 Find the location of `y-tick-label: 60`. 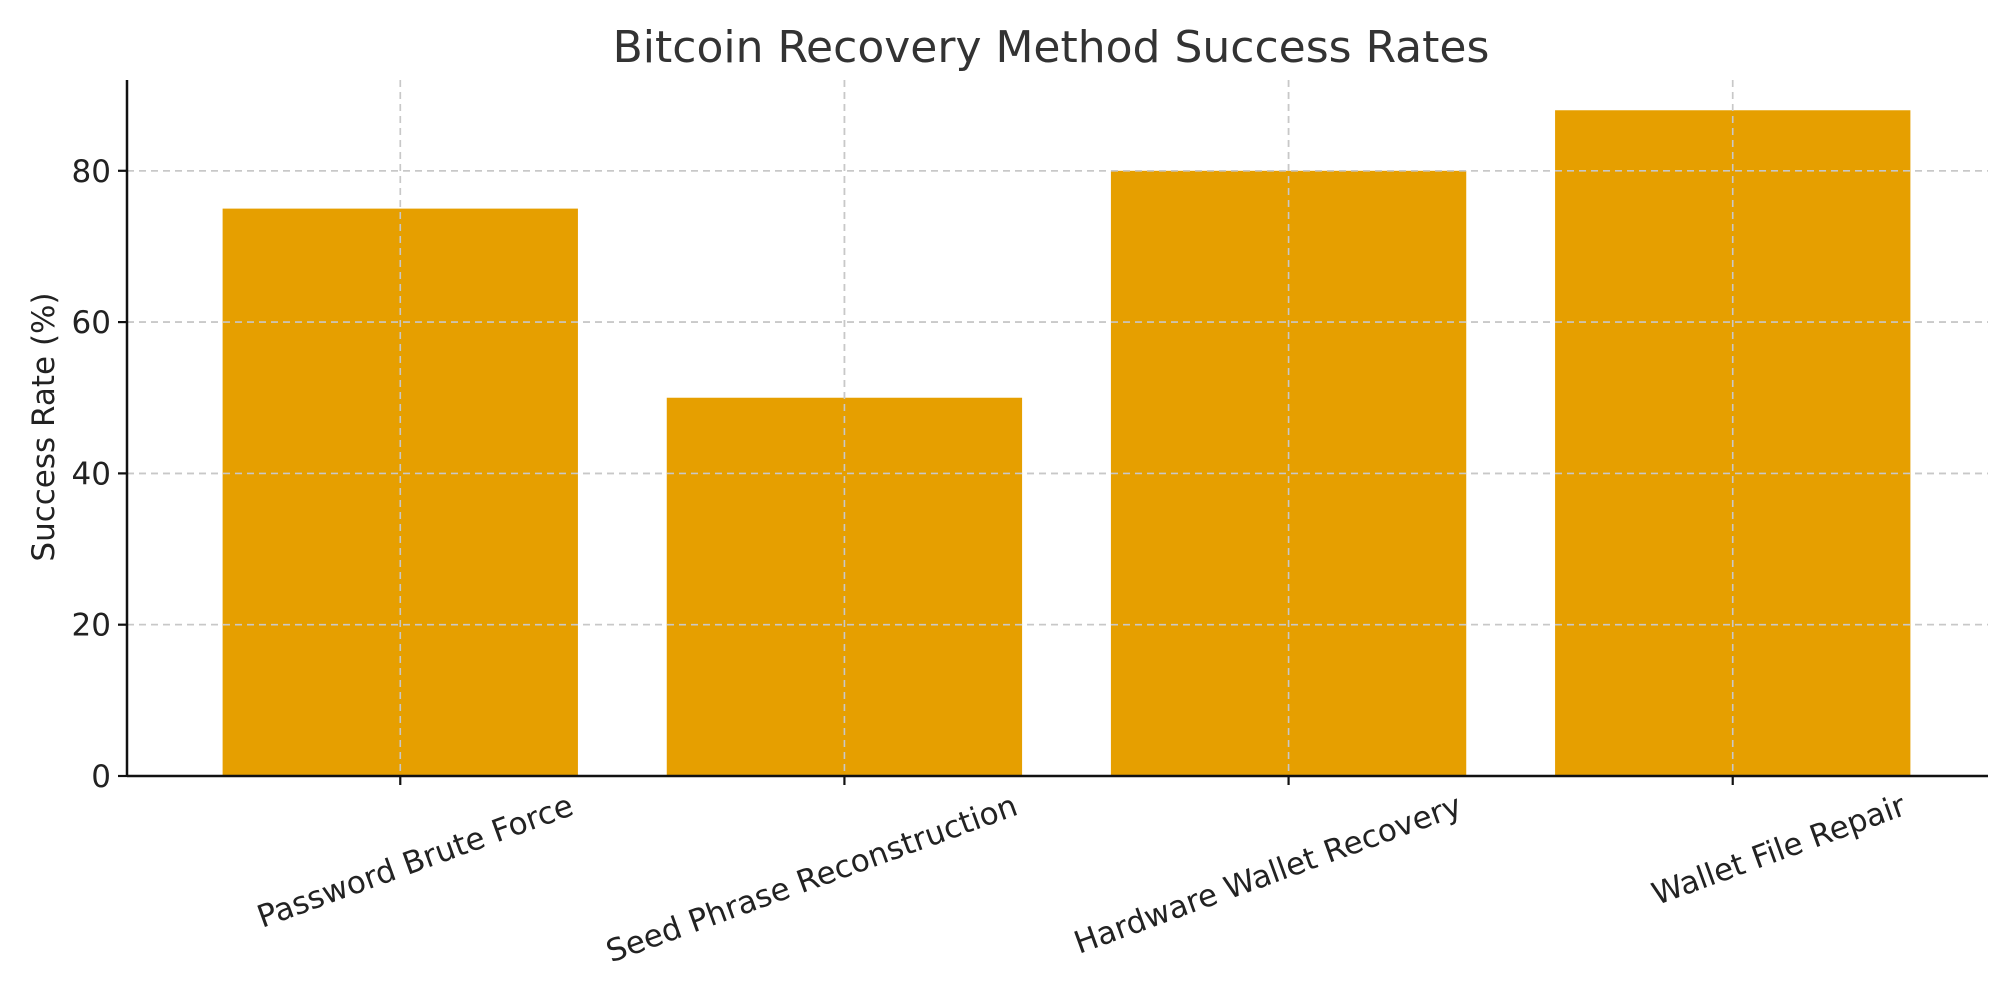

y-tick-label: 60 is located at coordinates (91, 323).